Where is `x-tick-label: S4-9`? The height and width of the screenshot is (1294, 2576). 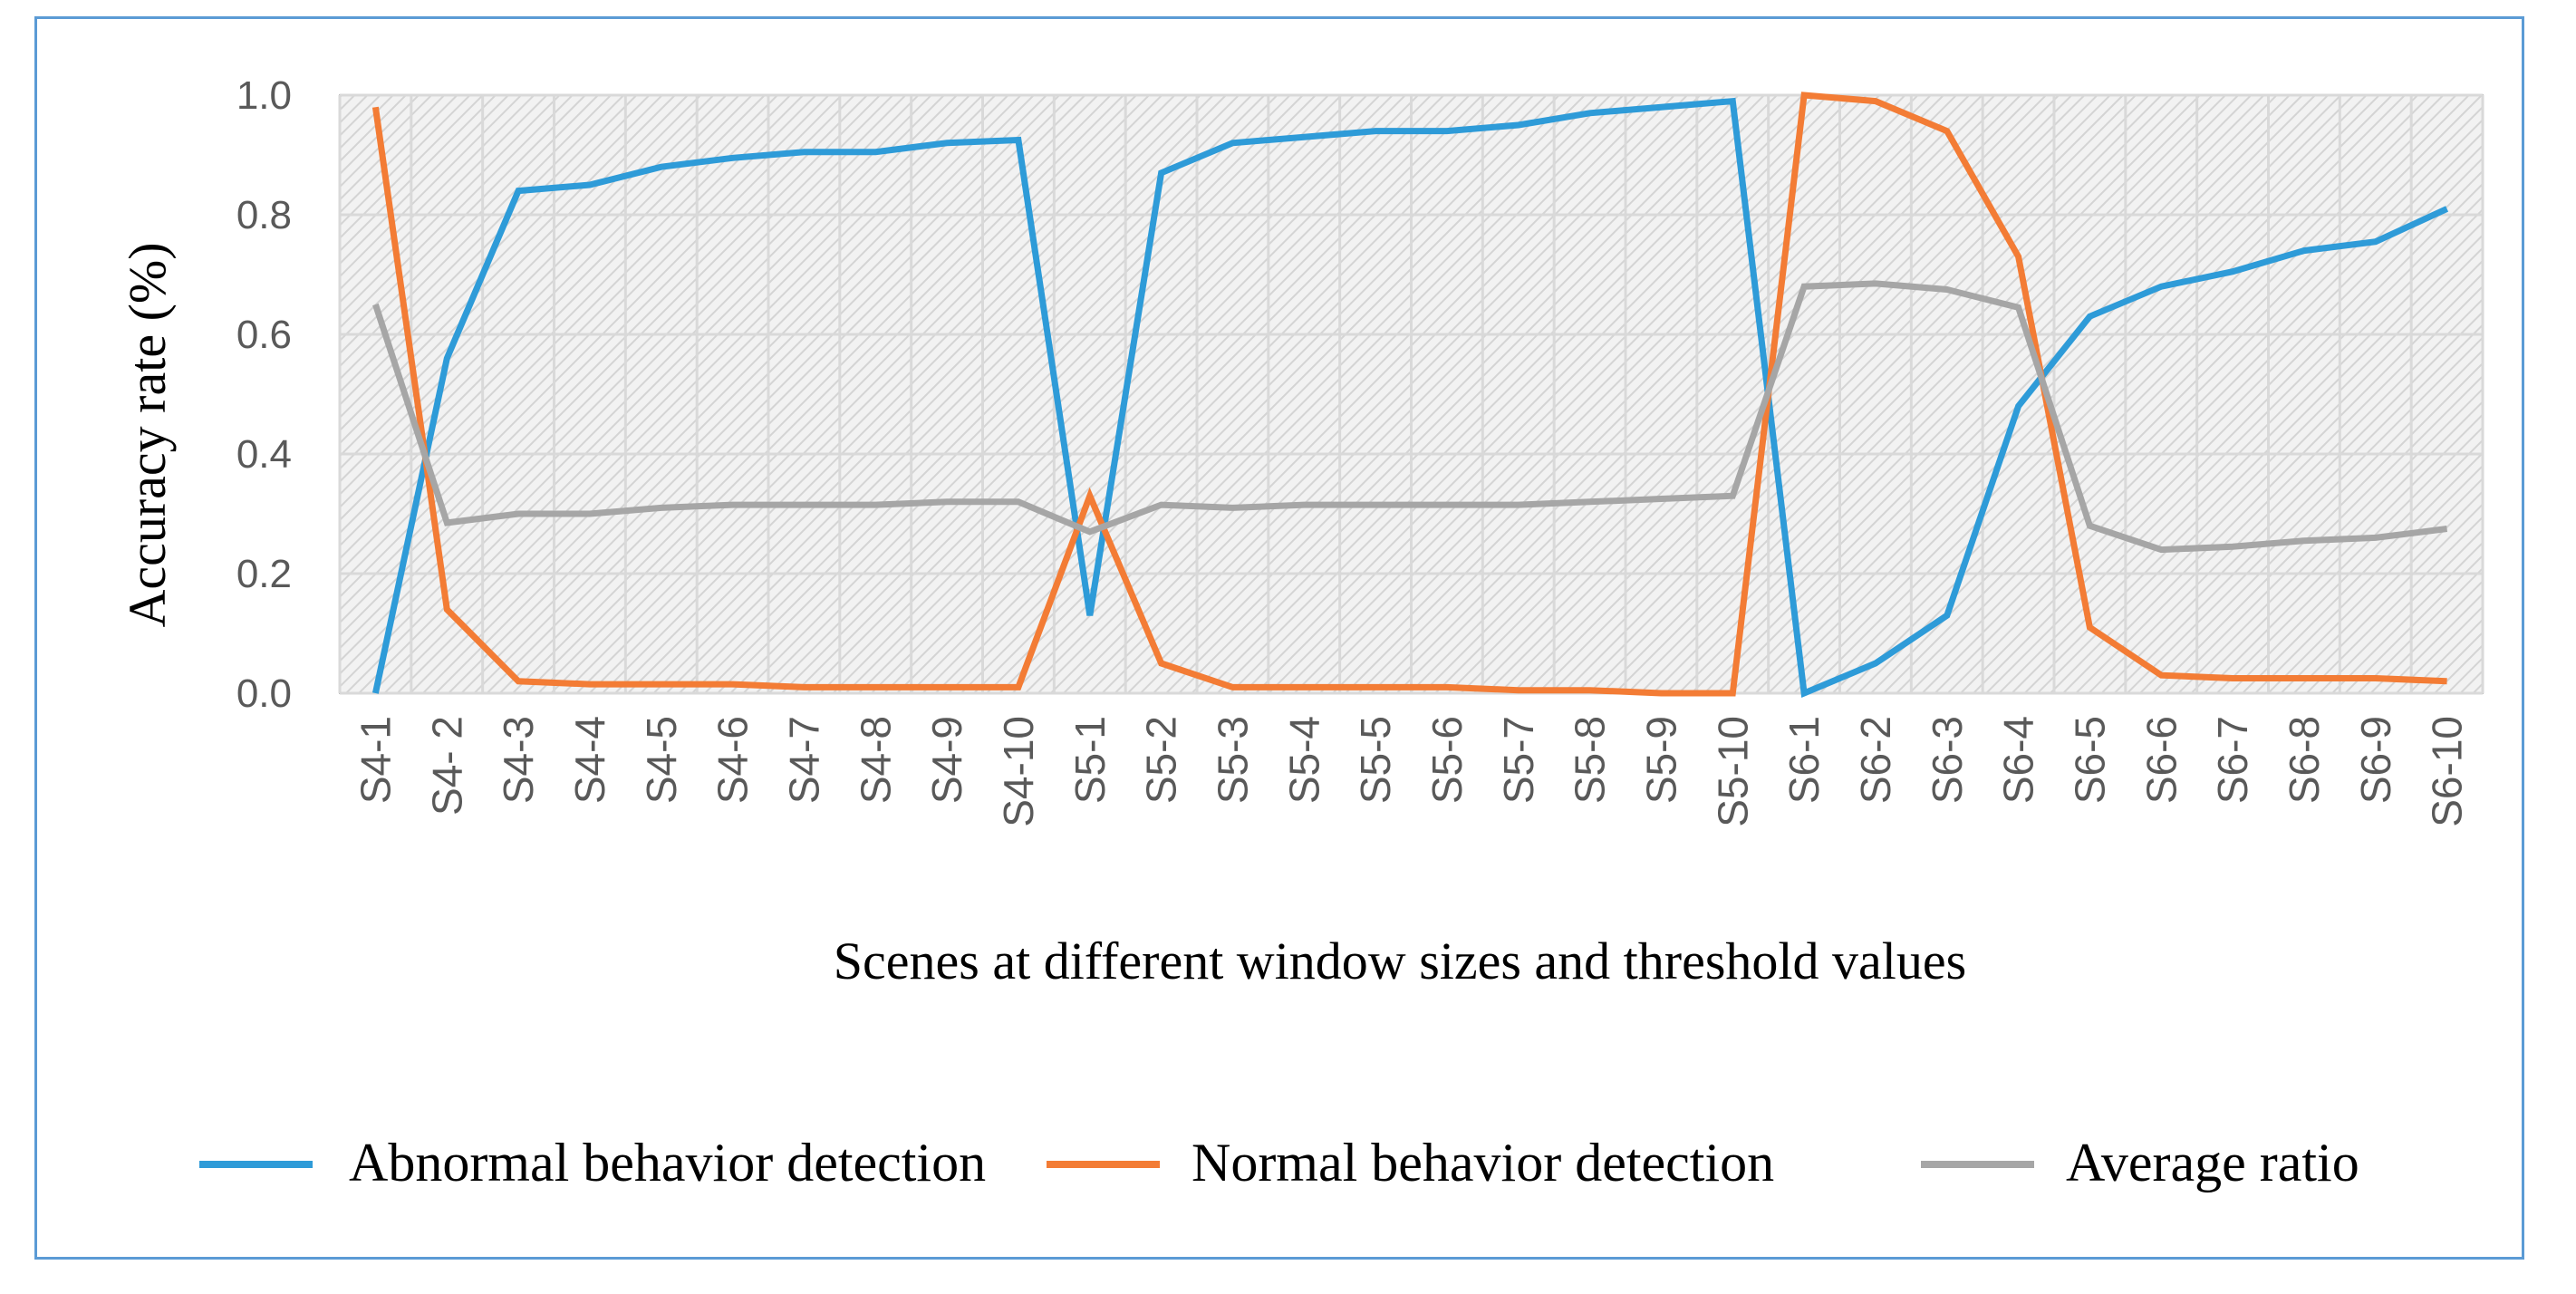 x-tick-label: S4-9 is located at coordinates (946, 760).